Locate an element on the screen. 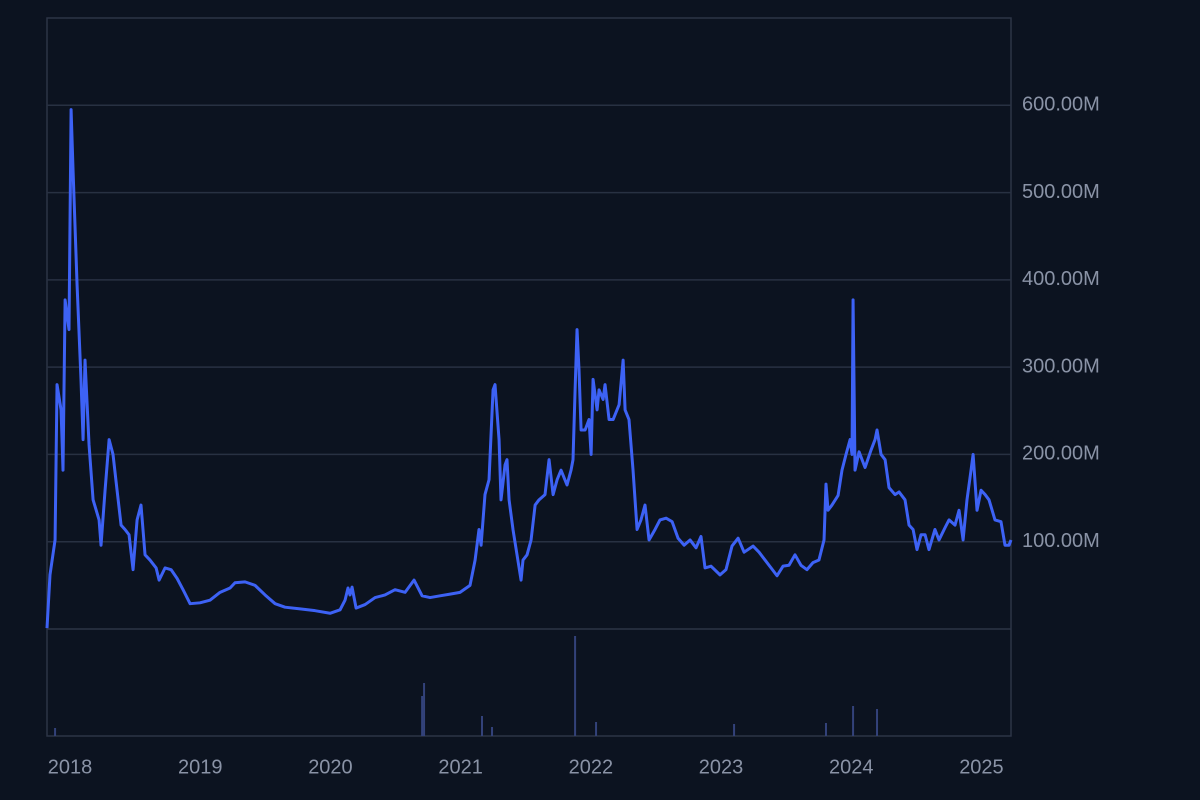  y-tick-label: 500.00M is located at coordinates (1061, 192).